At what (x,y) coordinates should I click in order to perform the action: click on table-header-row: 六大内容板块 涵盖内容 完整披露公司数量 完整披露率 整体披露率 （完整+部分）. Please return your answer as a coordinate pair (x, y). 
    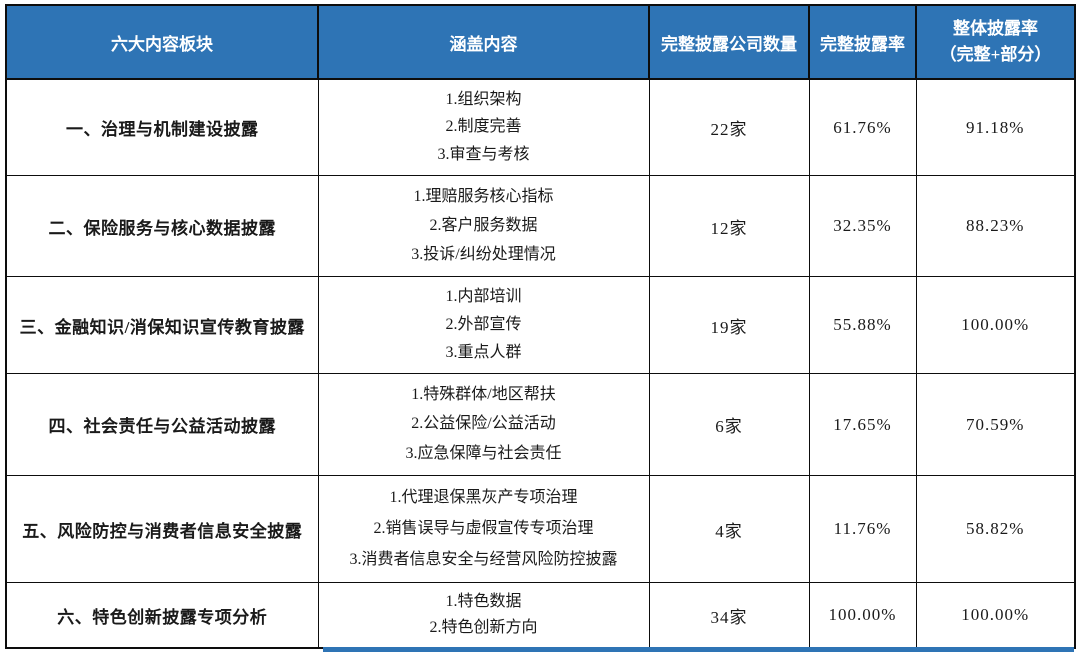
    Looking at the image, I should click on (540, 42).